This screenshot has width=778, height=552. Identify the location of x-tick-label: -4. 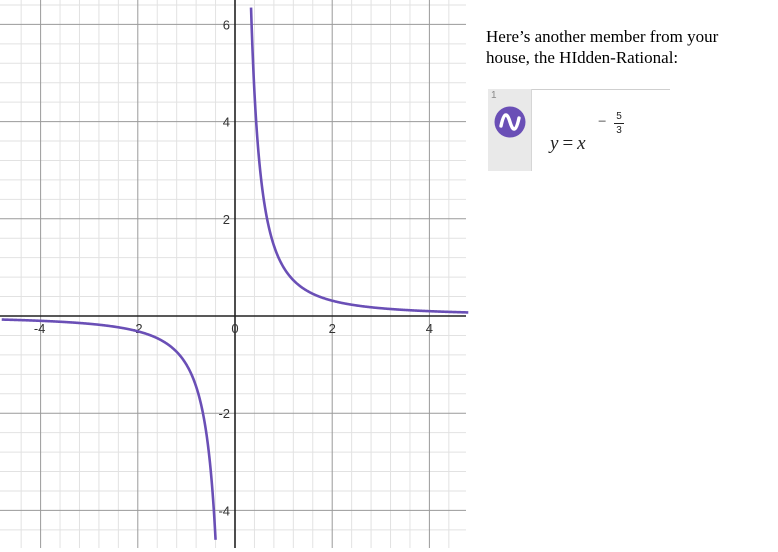
(40, 328).